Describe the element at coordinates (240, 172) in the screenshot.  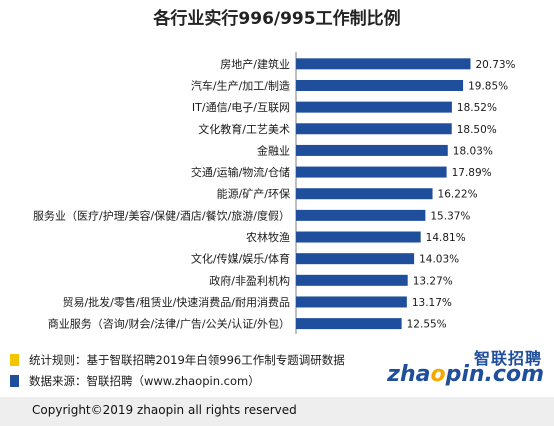
I see `category-label-6: 交通/运输/物流/仓储` at that location.